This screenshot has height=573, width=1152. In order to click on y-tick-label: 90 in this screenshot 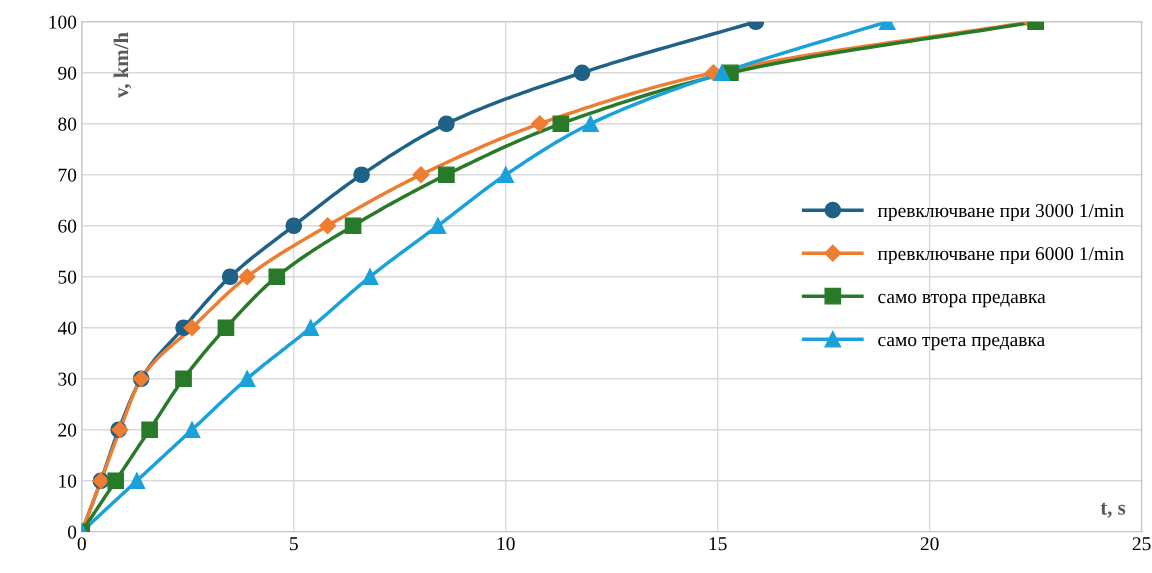, I will do `click(67, 73)`.